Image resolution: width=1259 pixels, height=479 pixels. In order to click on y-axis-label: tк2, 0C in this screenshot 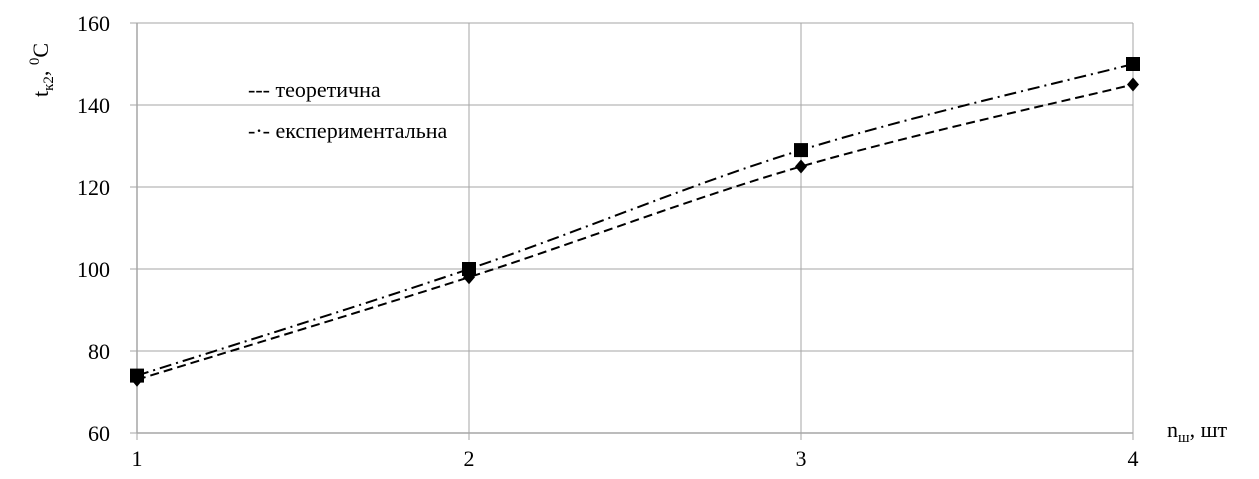, I will do `click(42, 70)`.